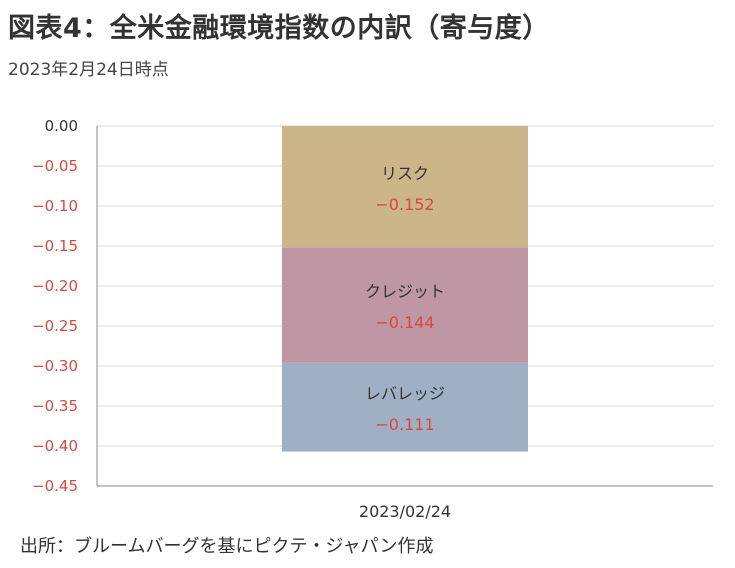  I want to click on page-subtitle: 2023年2月24日時点, so click(88, 70).